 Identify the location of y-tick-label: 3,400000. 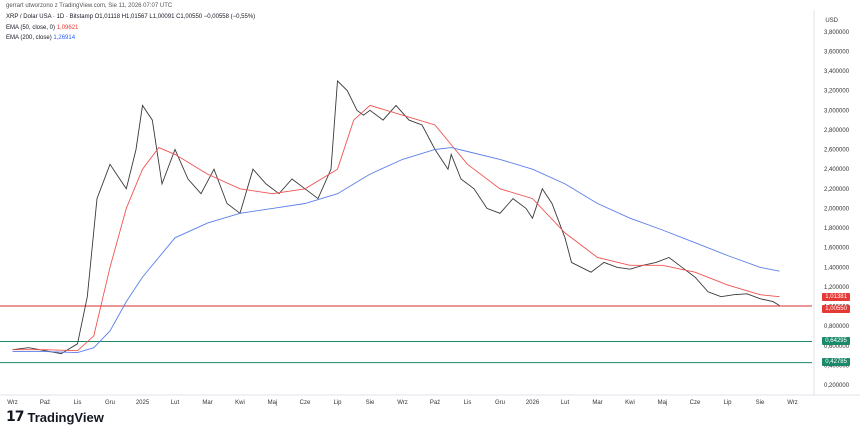
(837, 72).